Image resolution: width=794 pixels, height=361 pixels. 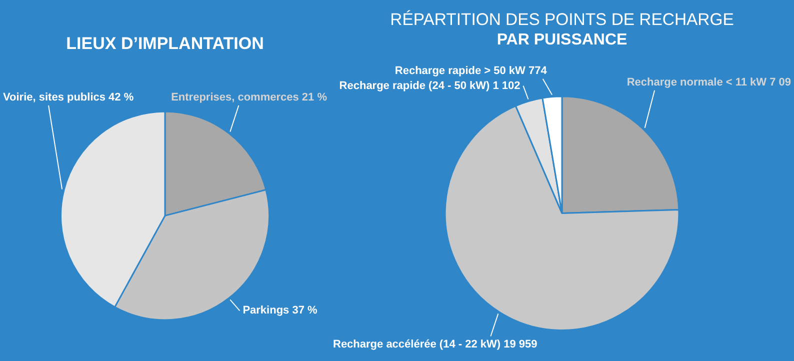 I want to click on slice-label: Recharge rapide > 50 kW 774, so click(x=471, y=70).